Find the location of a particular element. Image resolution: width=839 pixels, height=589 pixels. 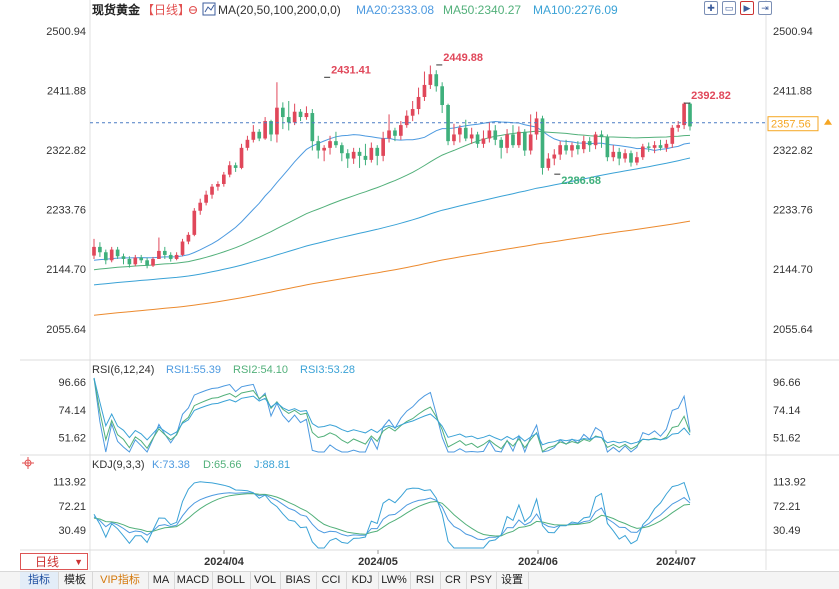

settings-icon is located at coordinates (193, 10).